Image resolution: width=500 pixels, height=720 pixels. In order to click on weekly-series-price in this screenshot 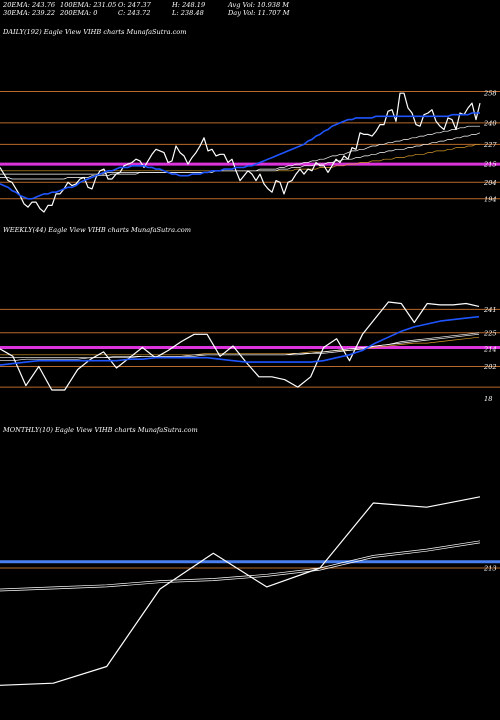, I will do `click(240, 346)`.